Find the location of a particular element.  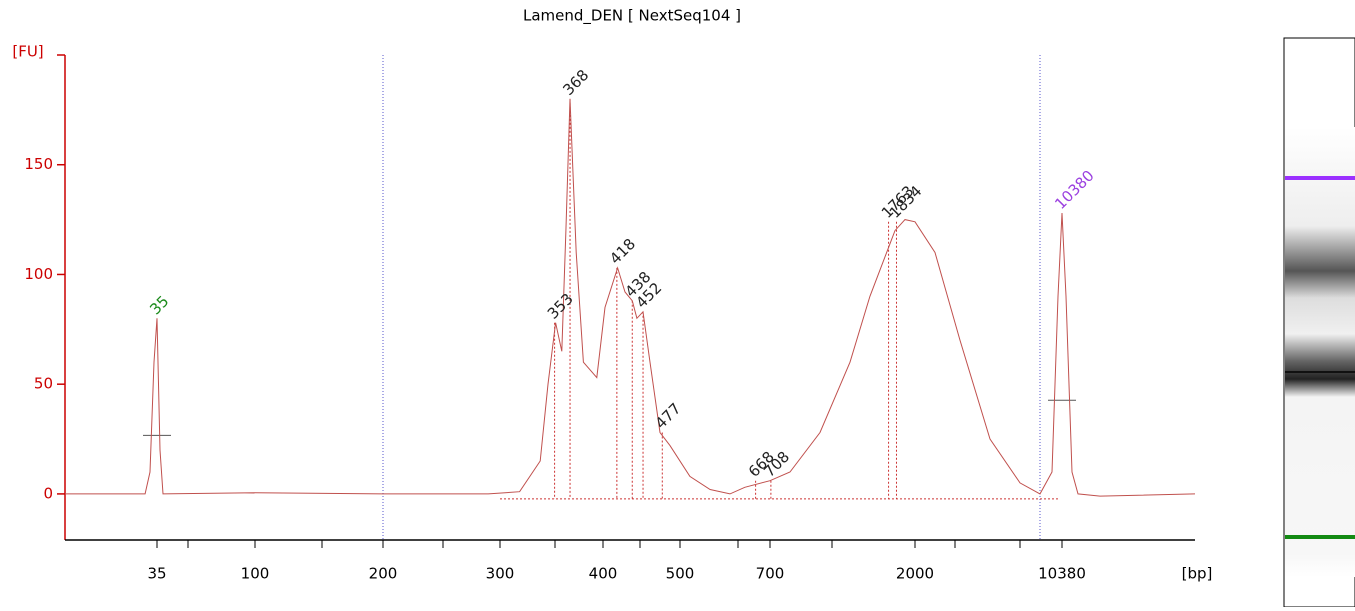

x-tick-label: 400 is located at coordinates (603, 574).